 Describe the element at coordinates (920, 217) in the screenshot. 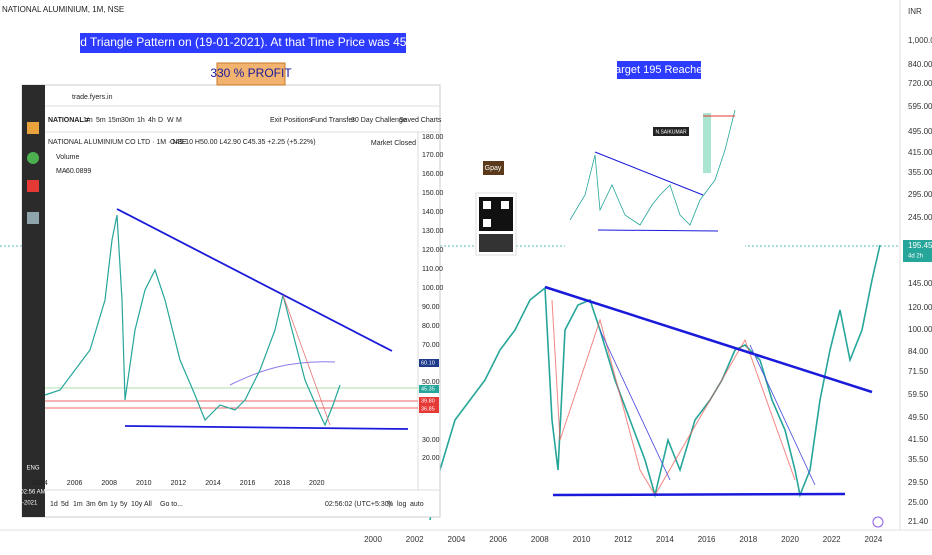

I see `price-label: 245.00` at that location.